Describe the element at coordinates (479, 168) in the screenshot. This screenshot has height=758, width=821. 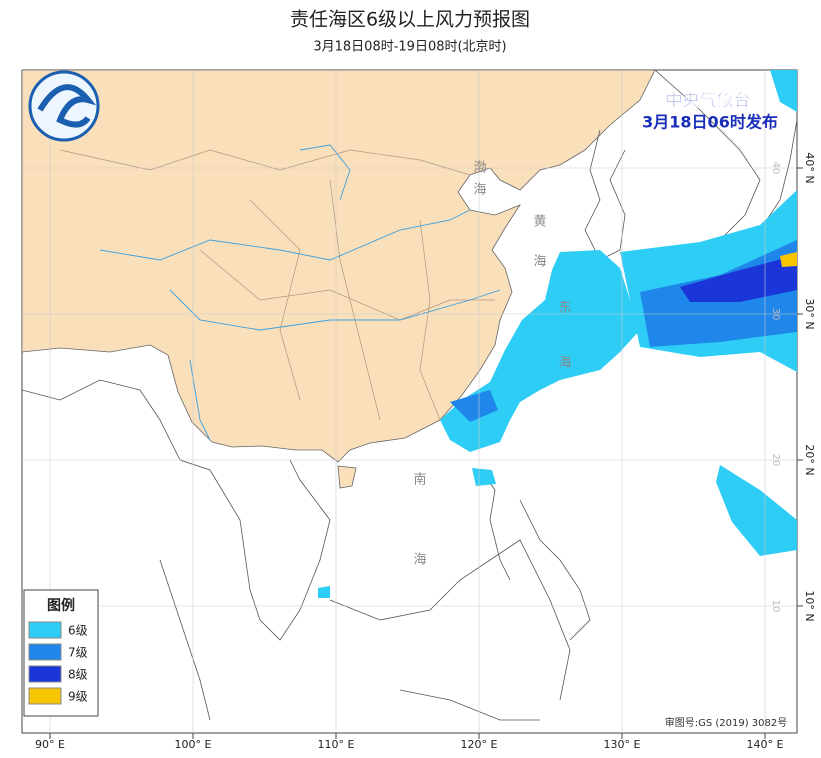
I see `sea-label: 渤` at that location.